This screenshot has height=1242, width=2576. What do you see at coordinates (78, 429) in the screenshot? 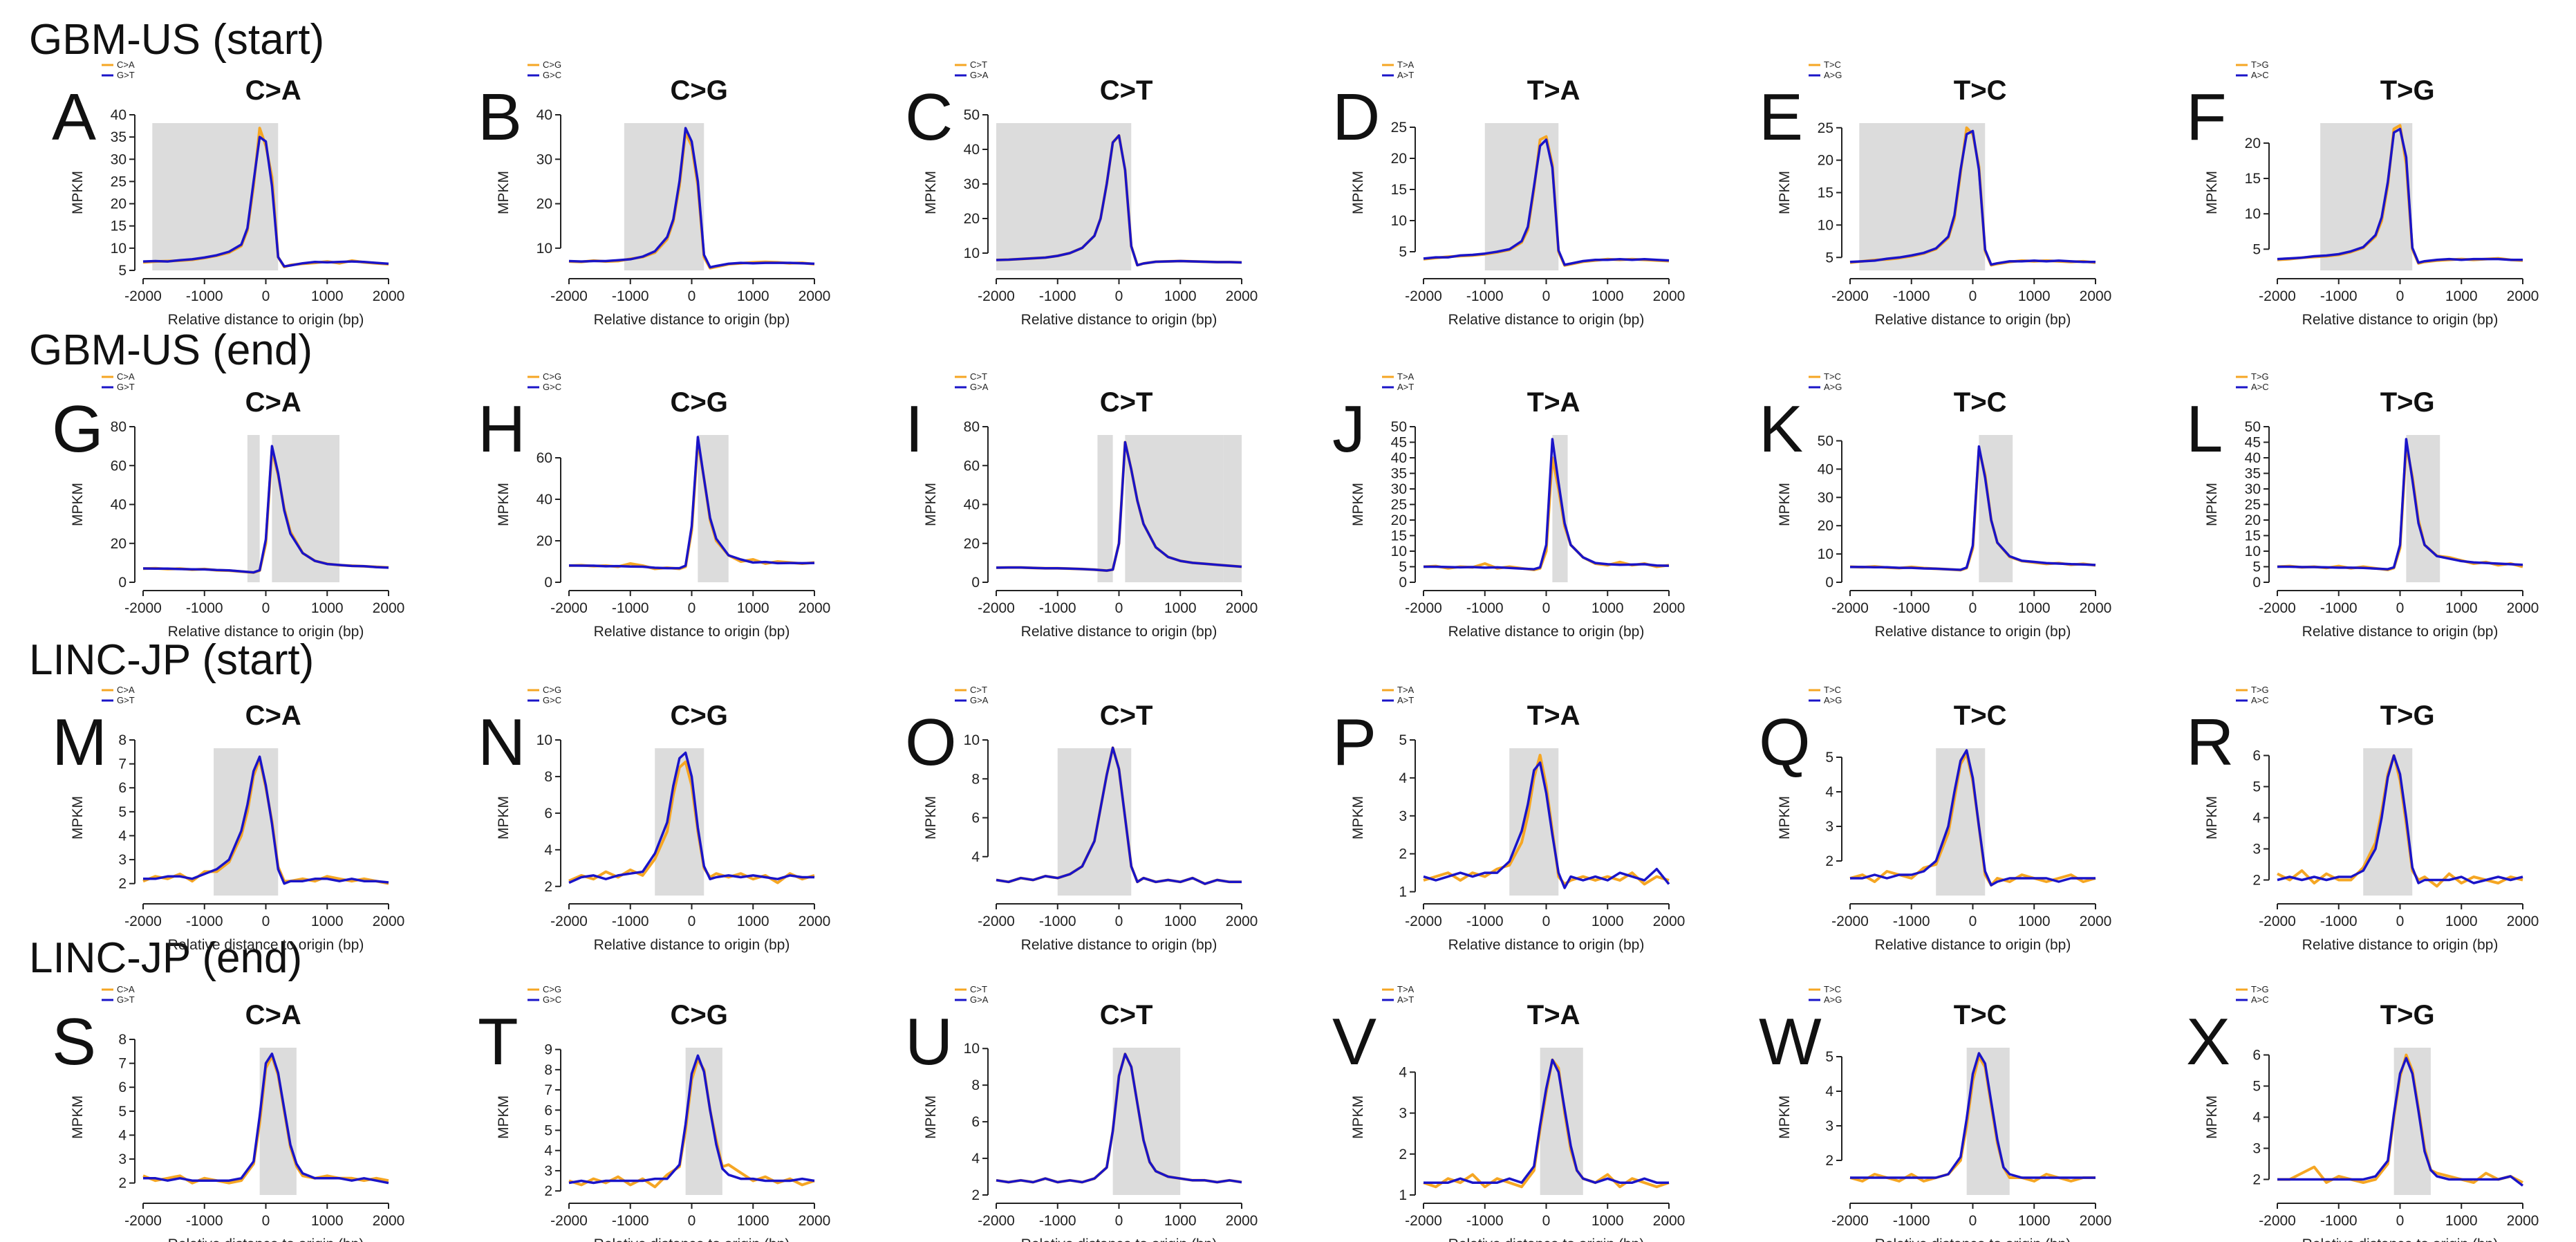
I see `panel-letter: G` at bounding box center [78, 429].